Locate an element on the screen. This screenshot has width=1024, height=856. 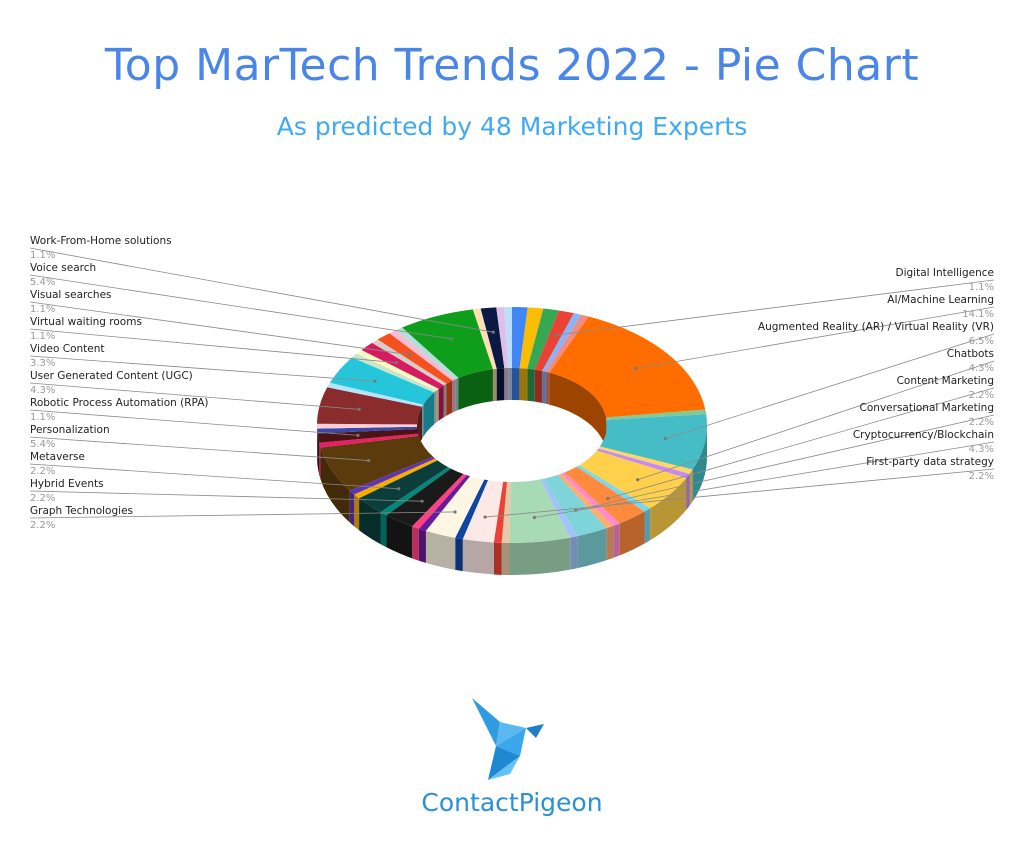
slice-label-name: AI/Machine Learning is located at coordinates (940, 300).